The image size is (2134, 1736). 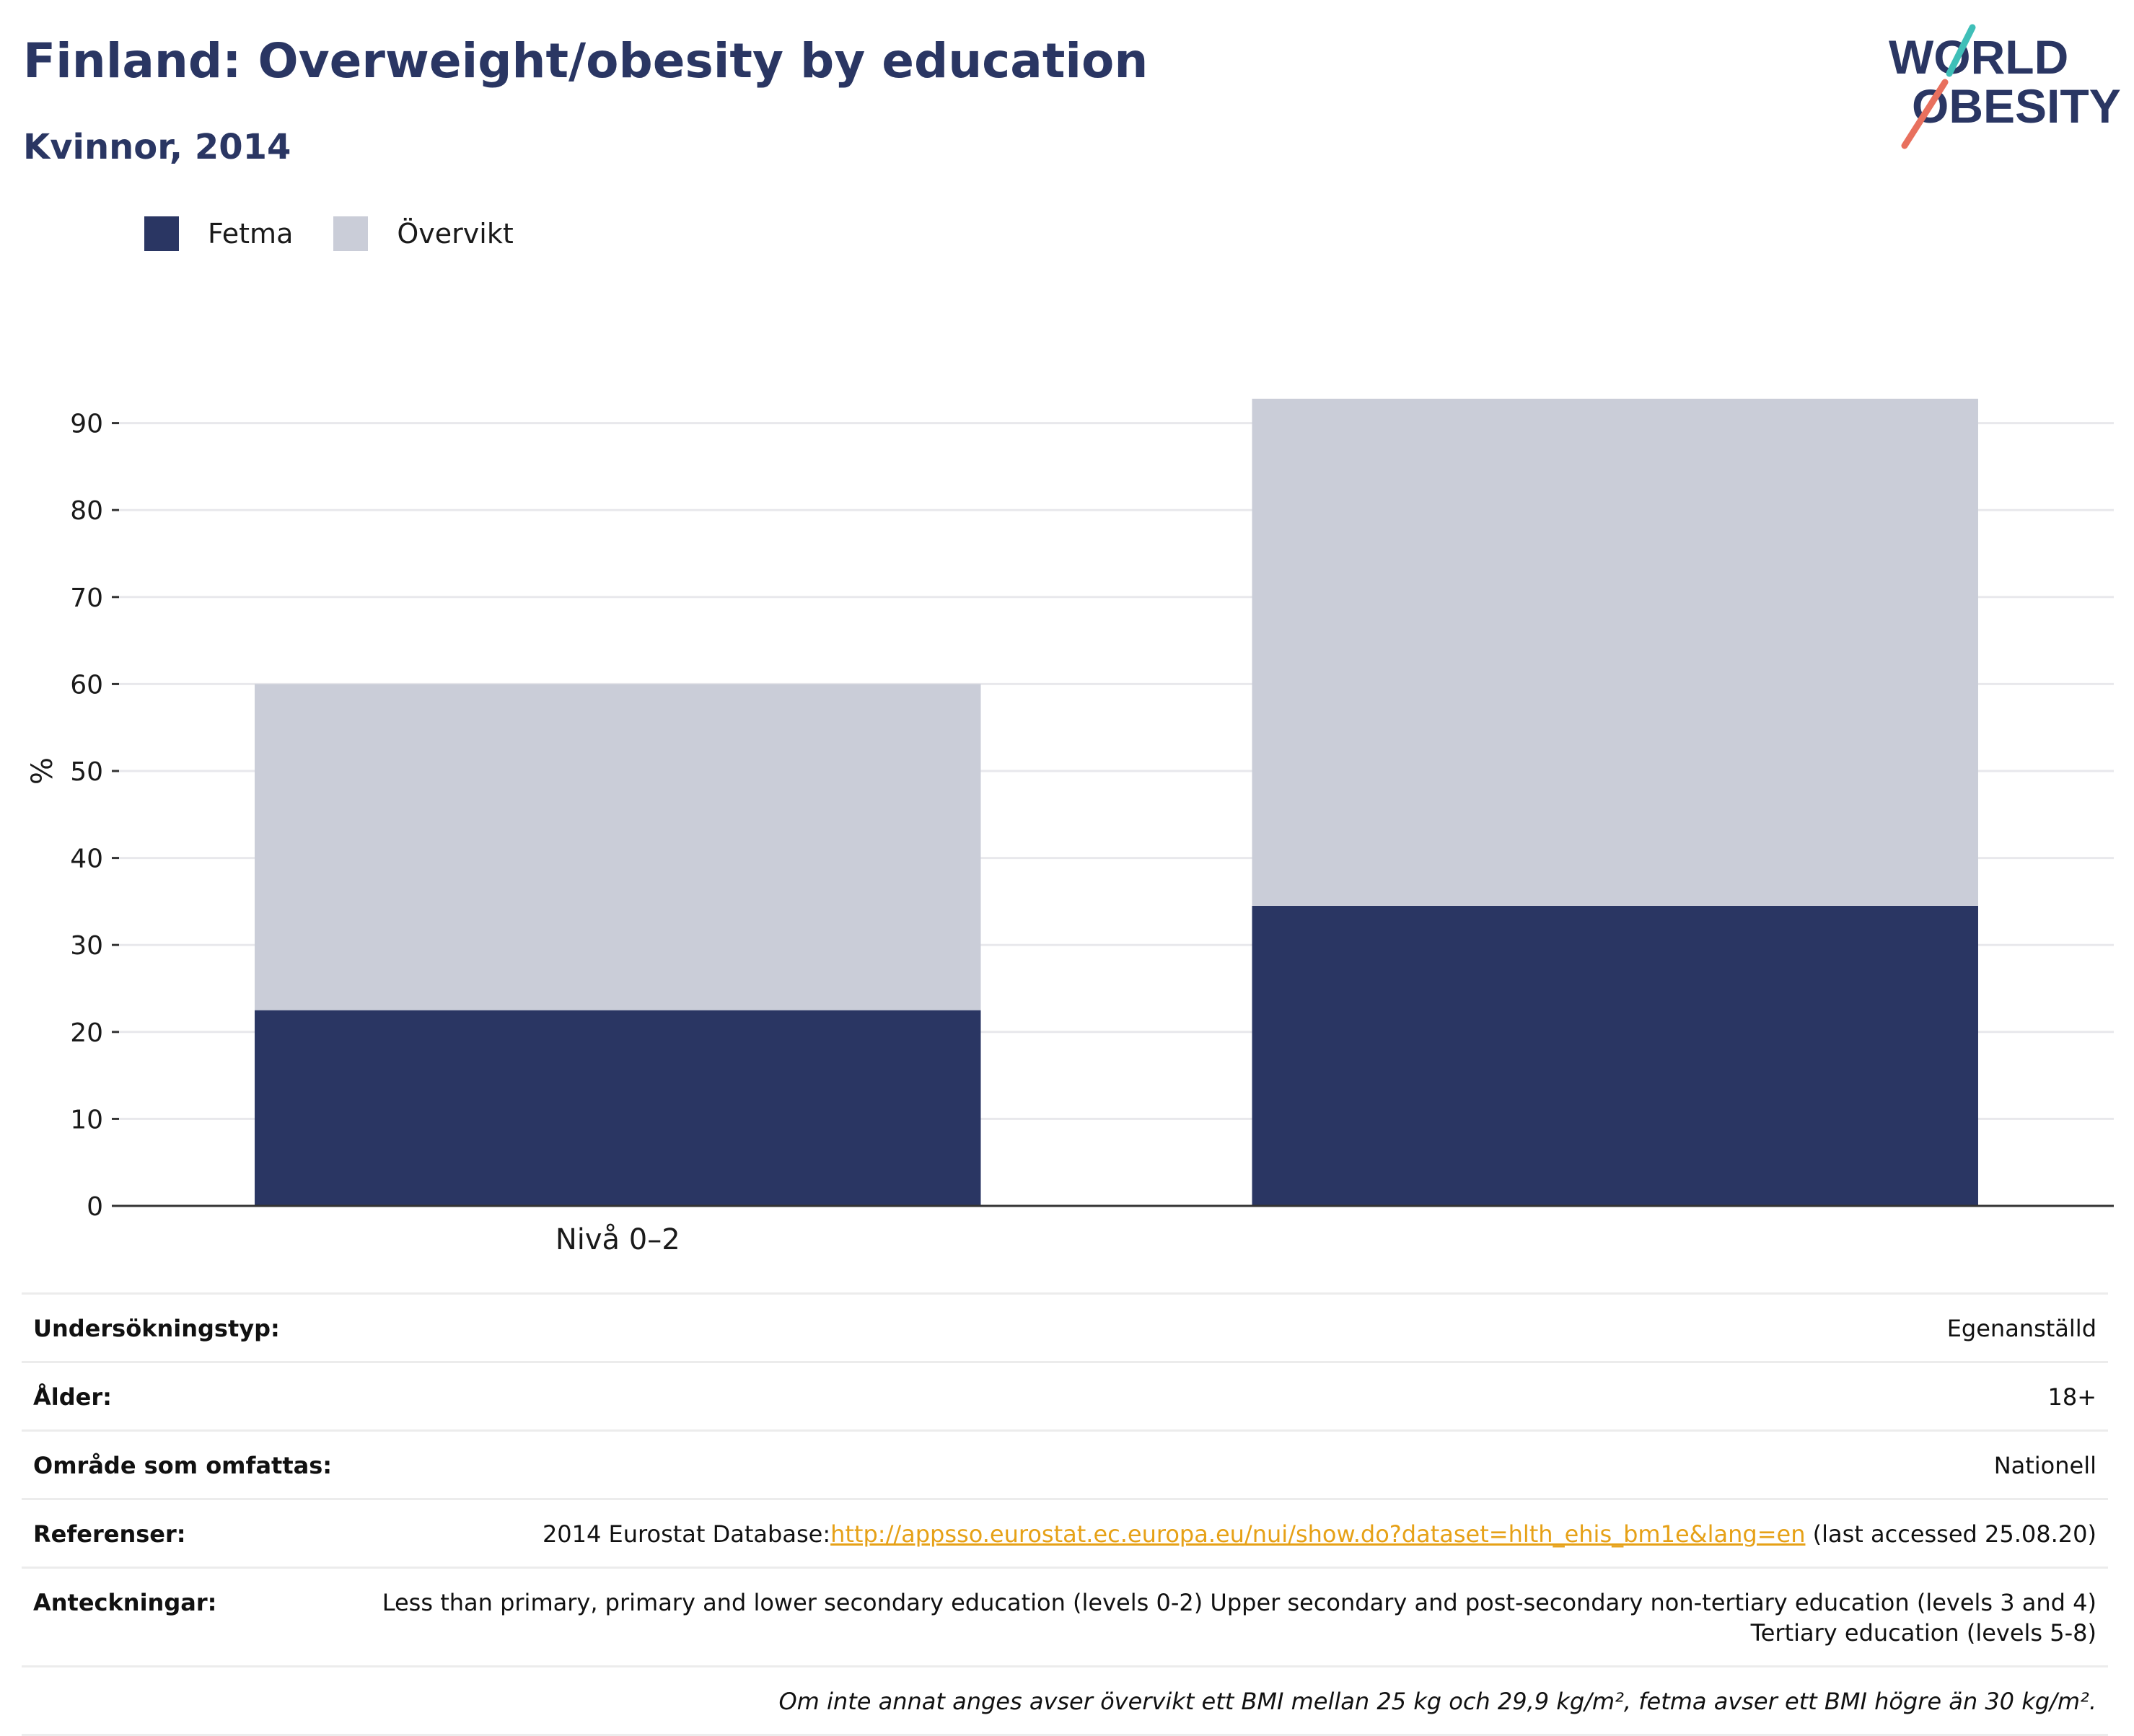 What do you see at coordinates (86, 859) in the screenshot?
I see `y-tick-label-40: 40` at bounding box center [86, 859].